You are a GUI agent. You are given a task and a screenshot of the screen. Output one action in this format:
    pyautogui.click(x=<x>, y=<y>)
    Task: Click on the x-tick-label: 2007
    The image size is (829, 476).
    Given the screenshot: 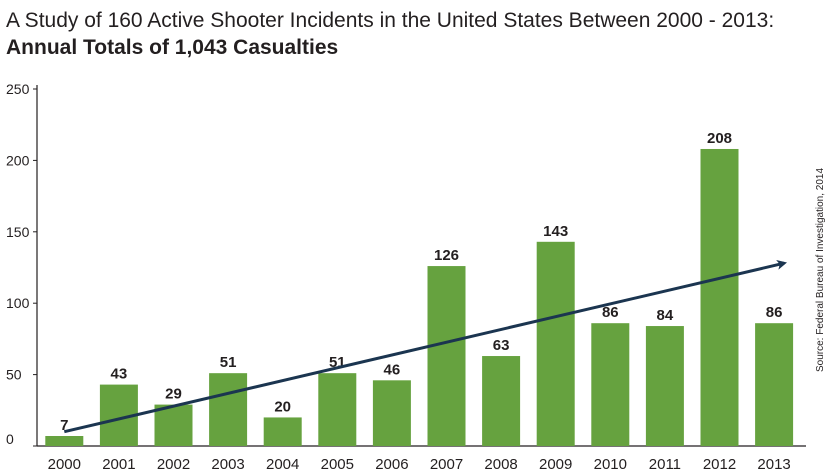 What is the action you would take?
    pyautogui.click(x=446, y=464)
    